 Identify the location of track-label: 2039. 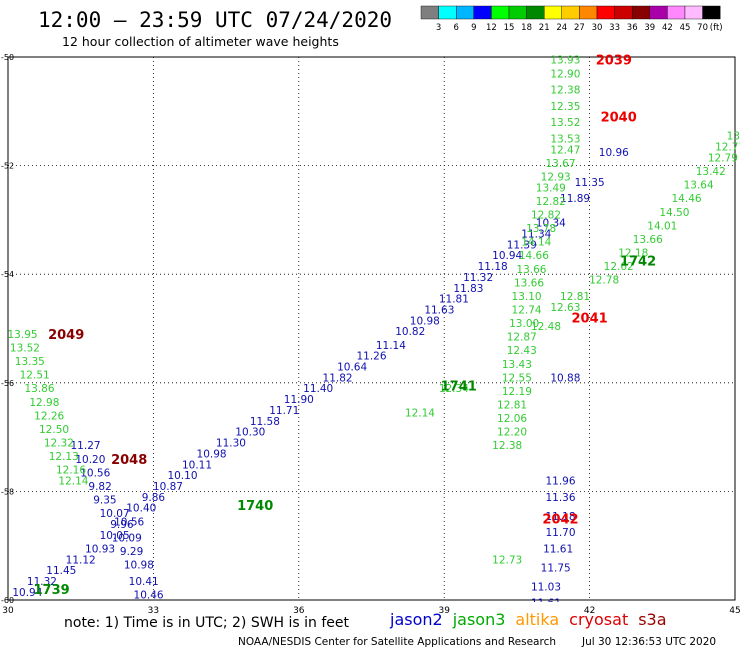
(614, 61).